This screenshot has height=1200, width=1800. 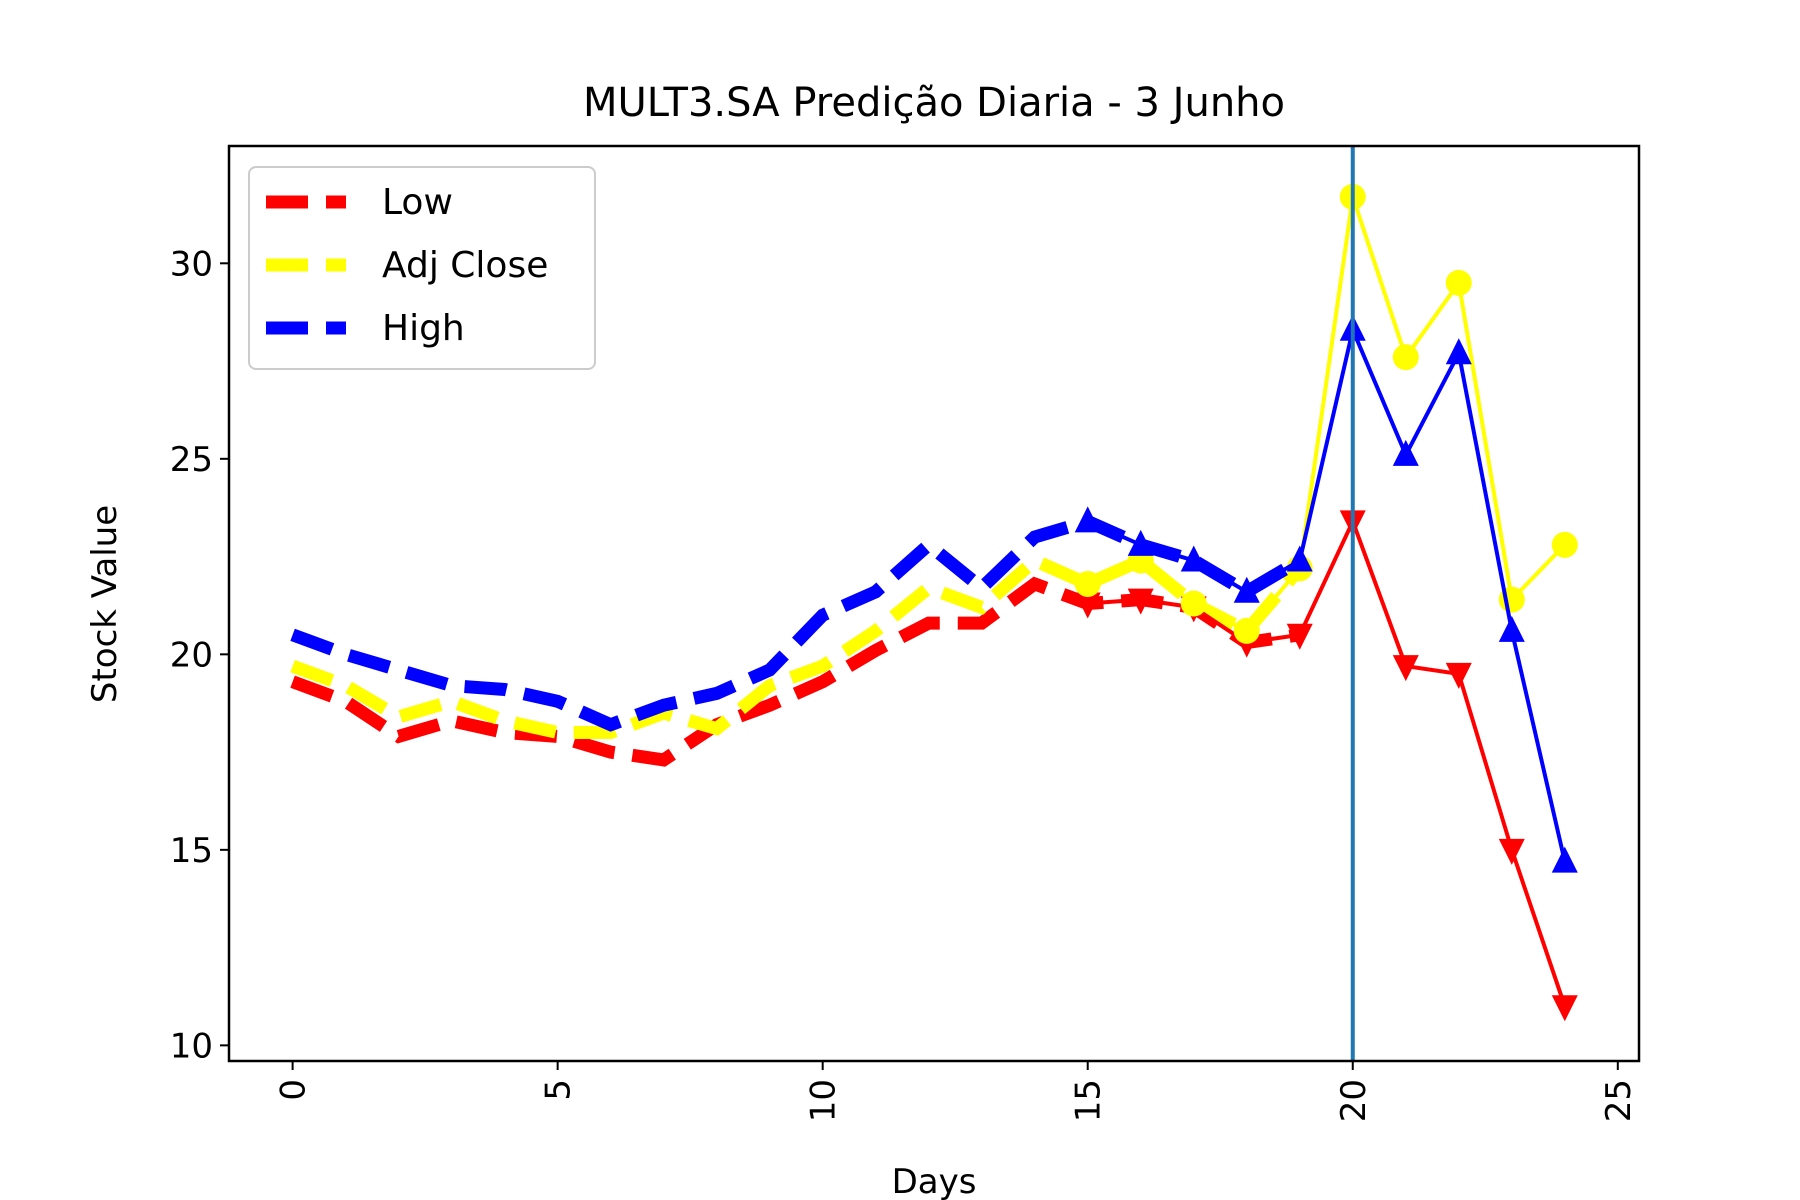 What do you see at coordinates (294, 1090) in the screenshot?
I see `x-tick-label: 0` at bounding box center [294, 1090].